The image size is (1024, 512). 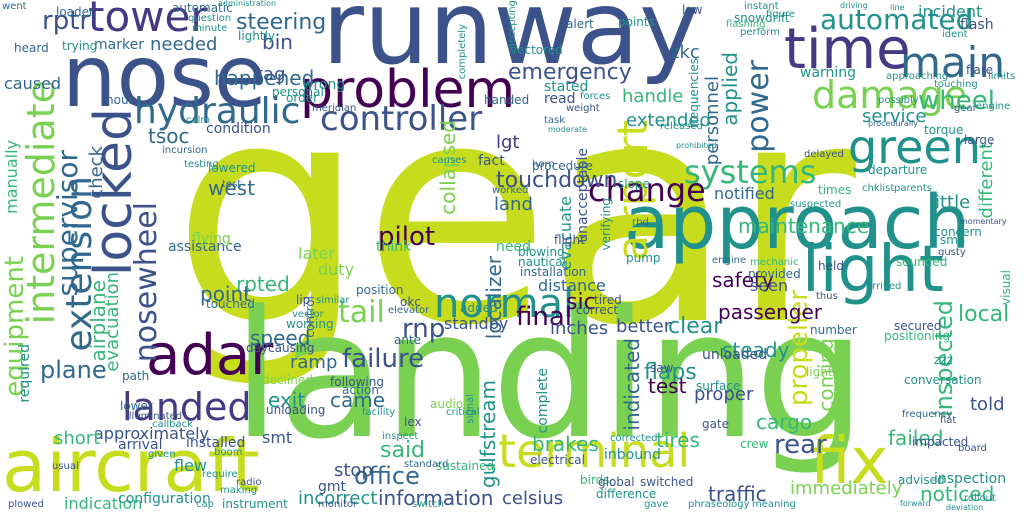 What do you see at coordinates (898, 170) in the screenshot?
I see `word-departure: departure` at bounding box center [898, 170].